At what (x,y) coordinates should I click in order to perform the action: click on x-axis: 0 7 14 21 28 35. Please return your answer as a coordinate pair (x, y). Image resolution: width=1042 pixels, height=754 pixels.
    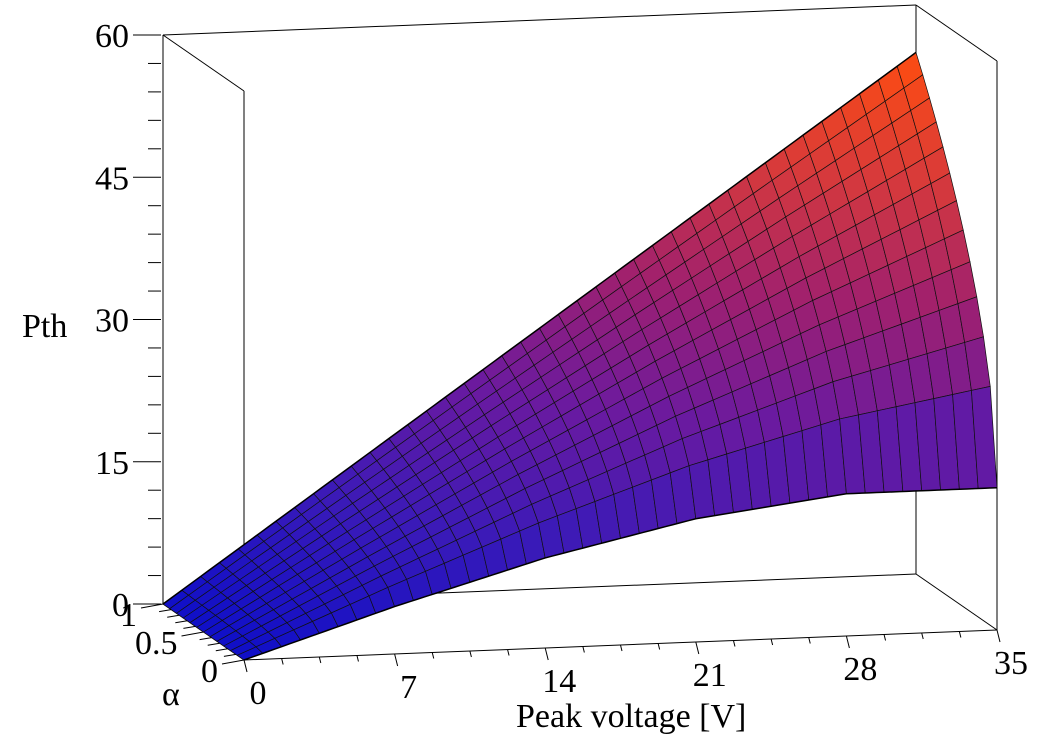
    Looking at the image, I should click on (635, 670).